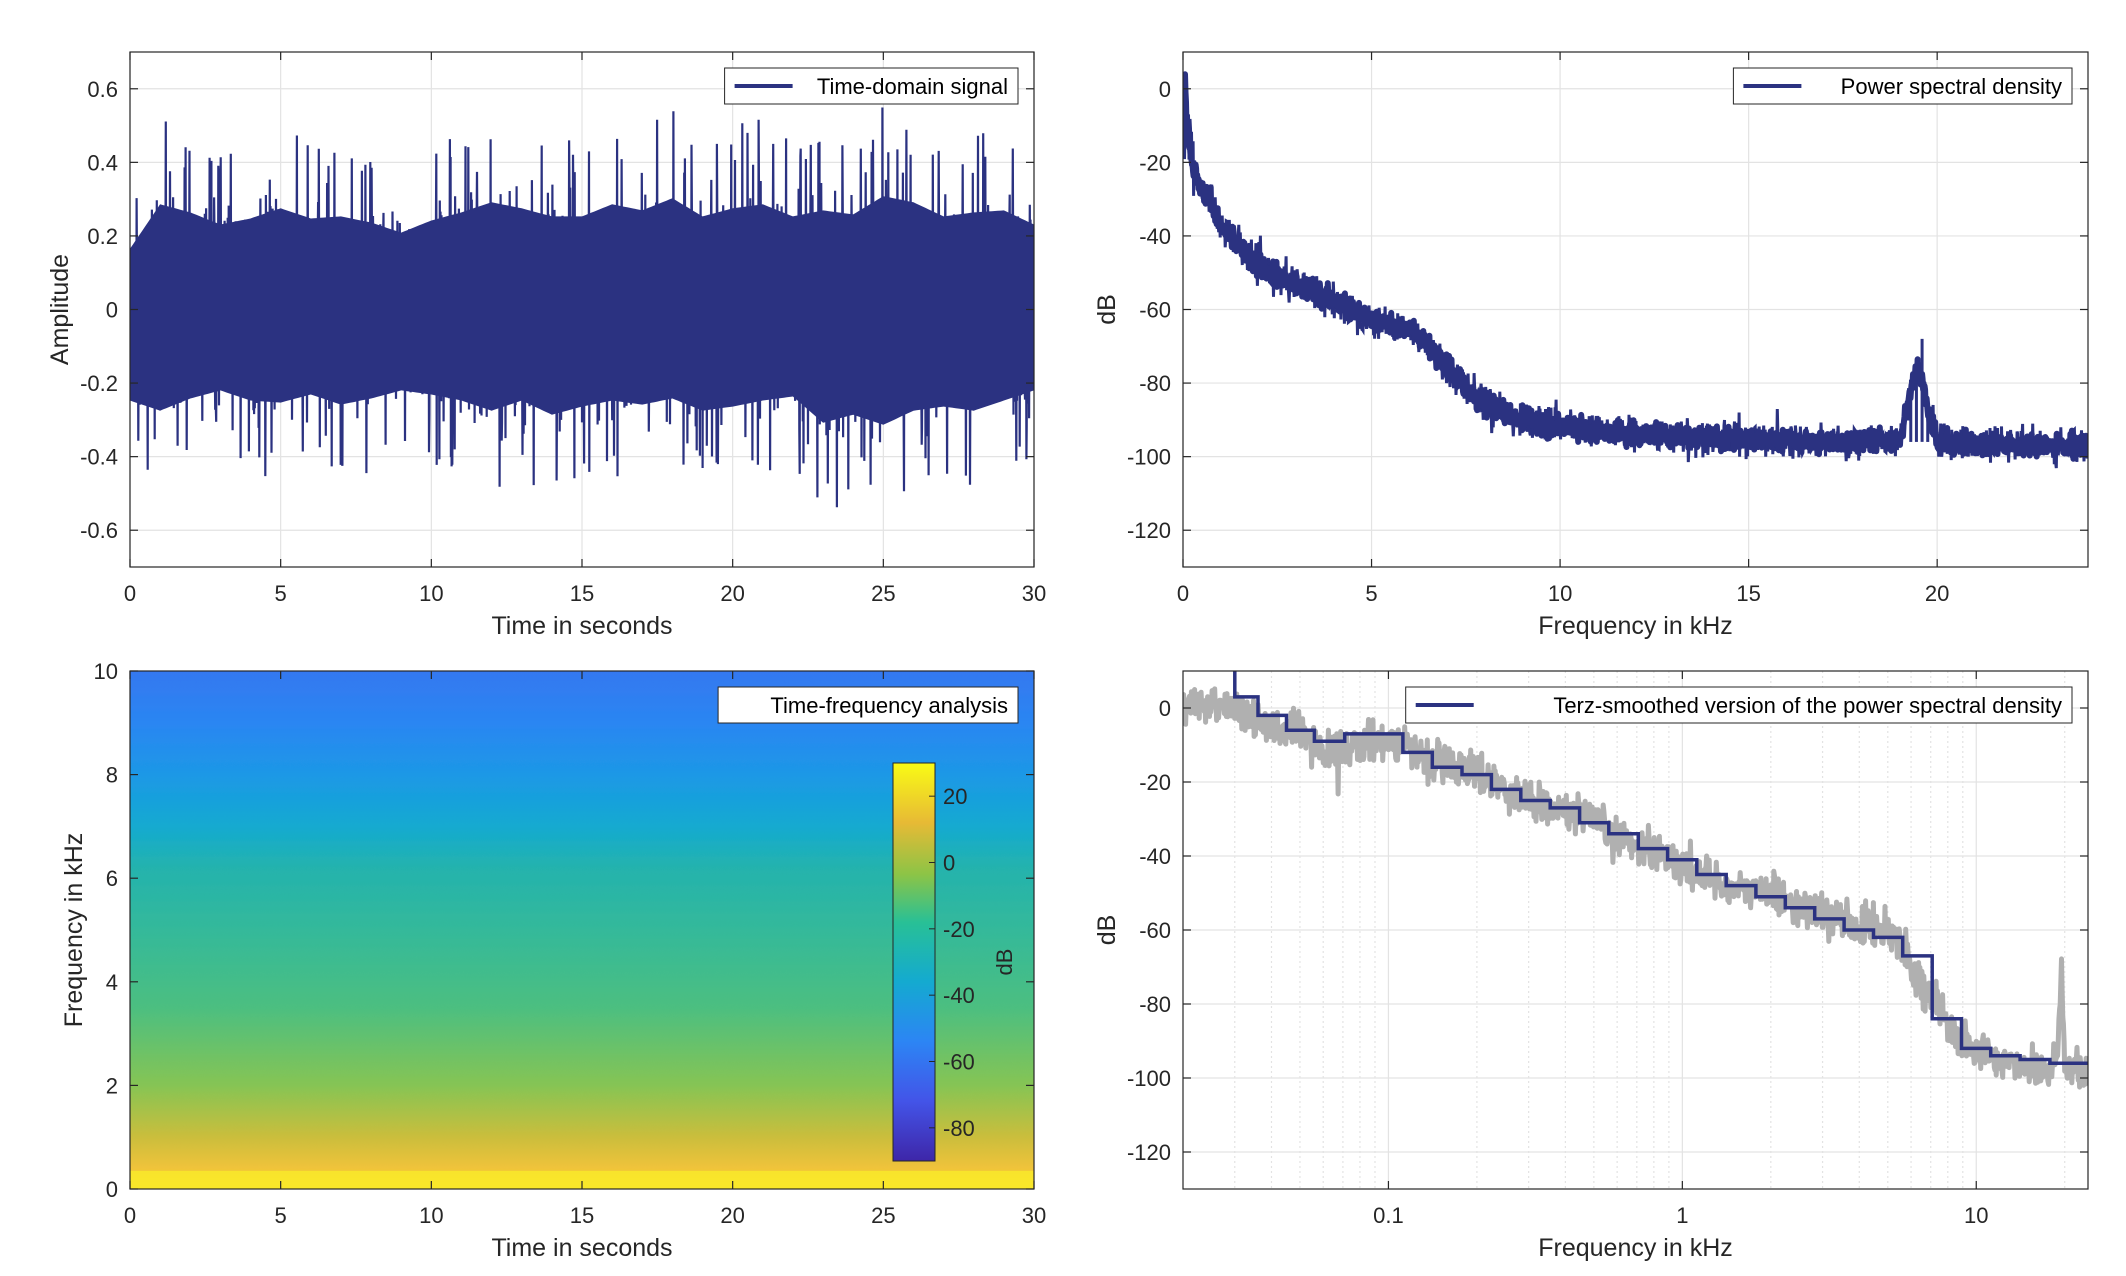  What do you see at coordinates (102, 89) in the screenshot?
I see `y-tick-label: 0.6` at bounding box center [102, 89].